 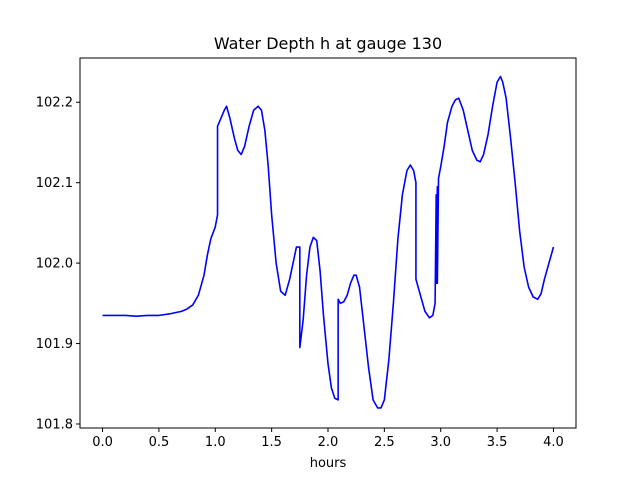 I want to click on x-axis: 0.0 0.5 1.0 1.5 2.0 2.5 3.0 3.5 4.0, so click(x=328, y=439).